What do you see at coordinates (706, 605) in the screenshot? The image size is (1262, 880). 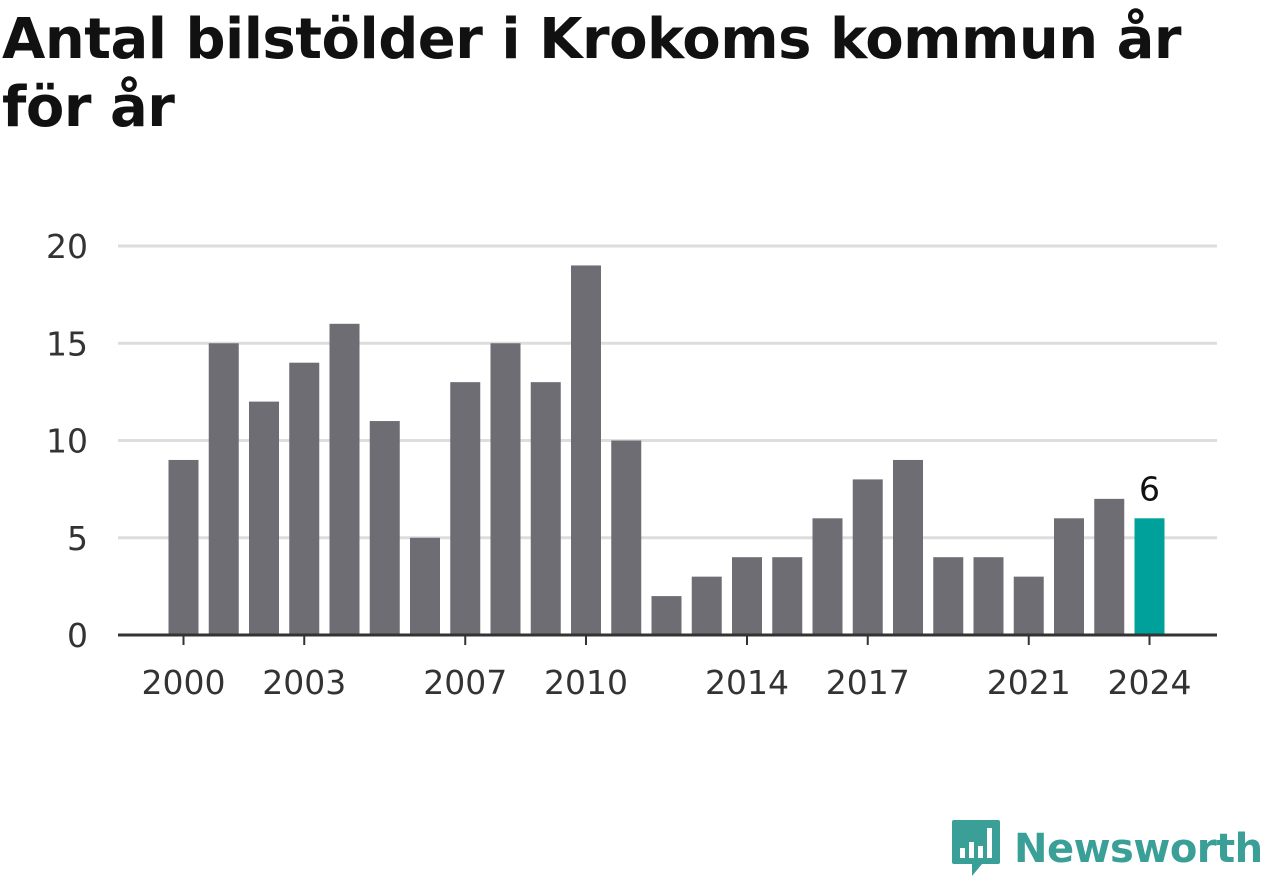 I see `bar-2013` at bounding box center [706, 605].